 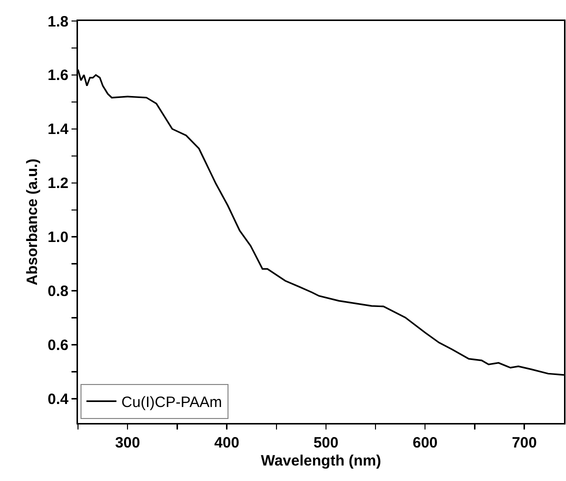 I want to click on x-tick-label: 400, so click(x=227, y=443).